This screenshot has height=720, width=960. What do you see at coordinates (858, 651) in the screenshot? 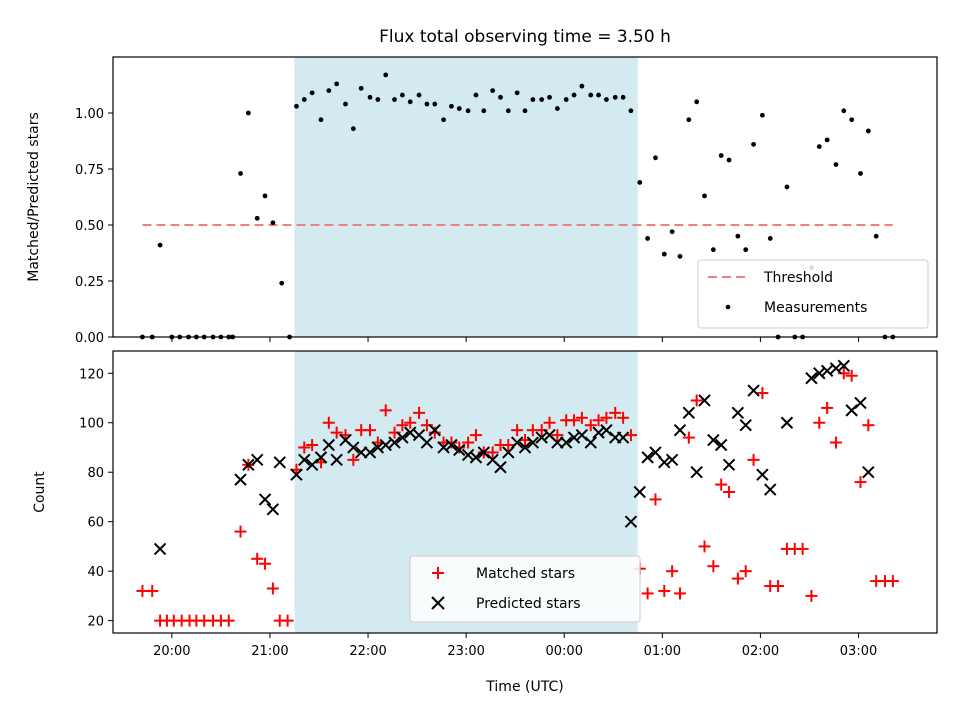
I see `bottom-x-tick-label: 03:00` at bounding box center [858, 651].